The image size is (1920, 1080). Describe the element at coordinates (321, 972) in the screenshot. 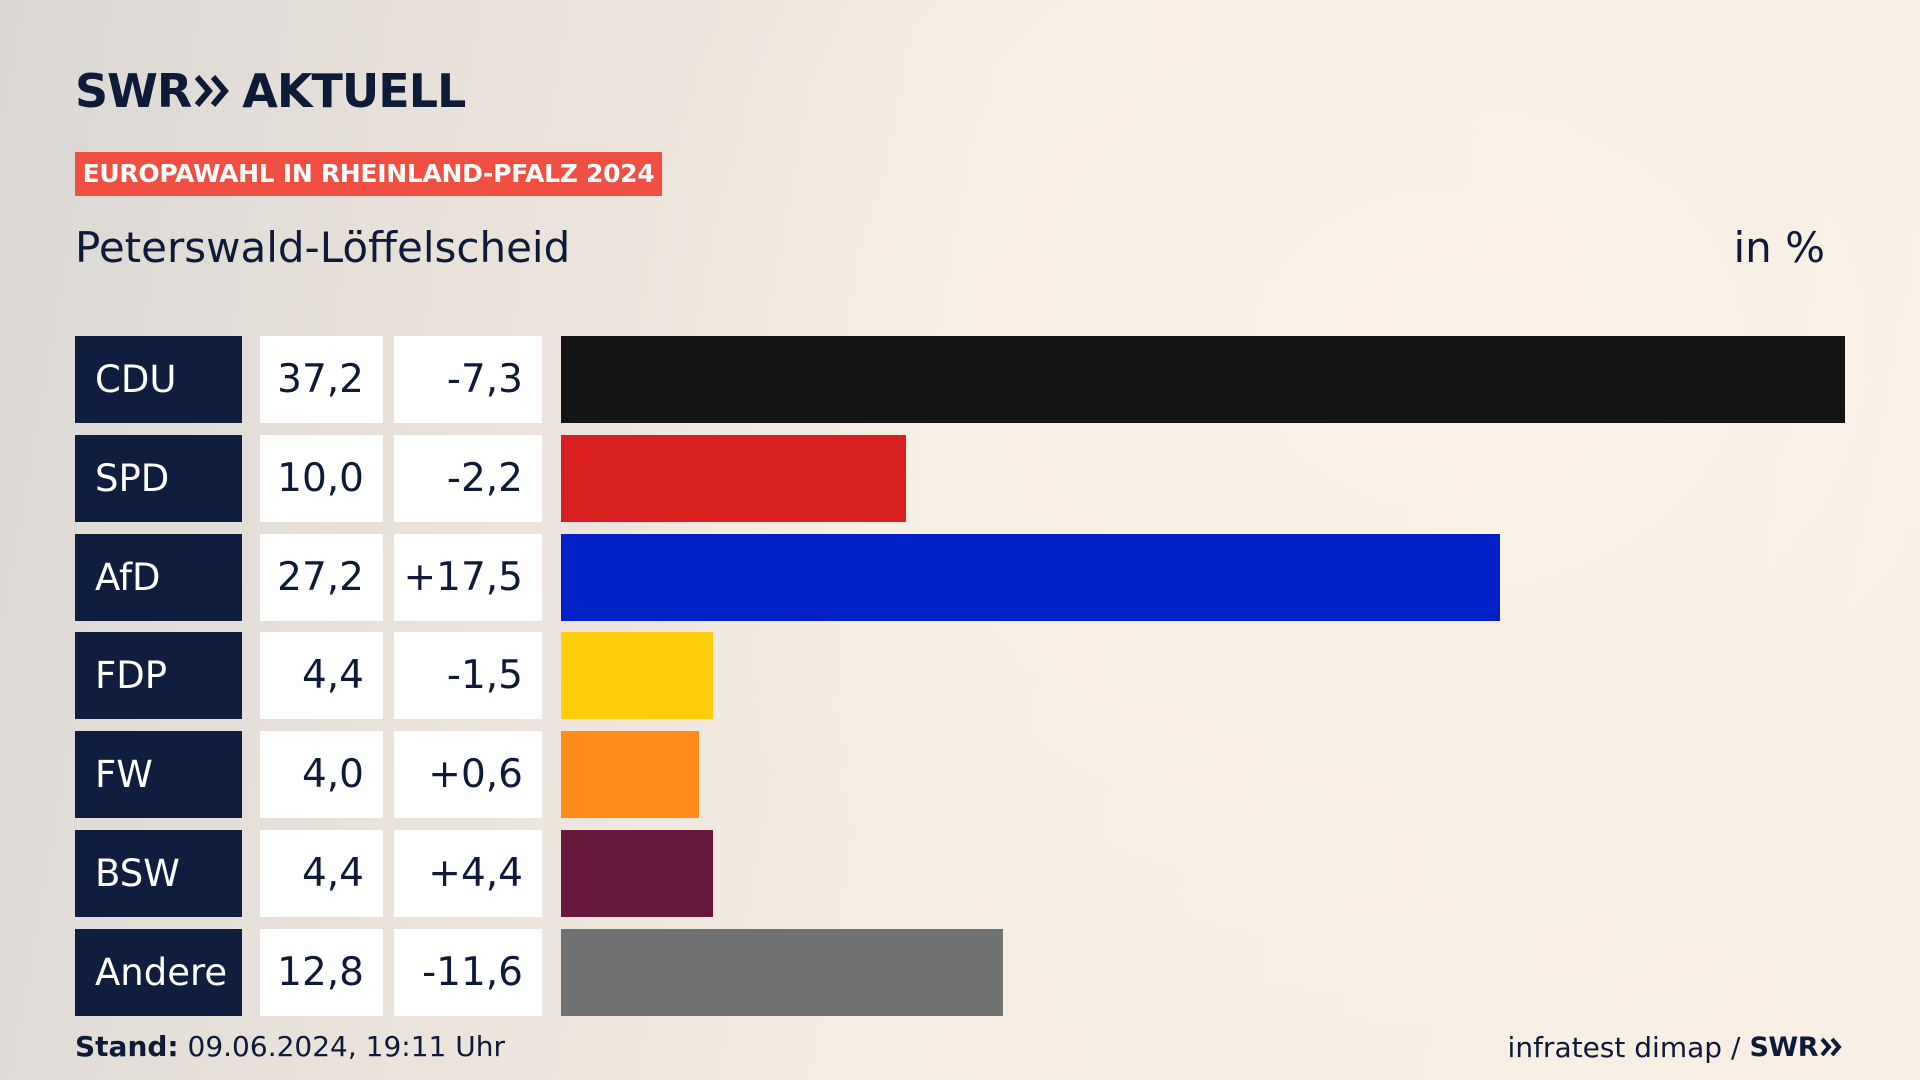

I see `vote-share-label: 12,8` at that location.